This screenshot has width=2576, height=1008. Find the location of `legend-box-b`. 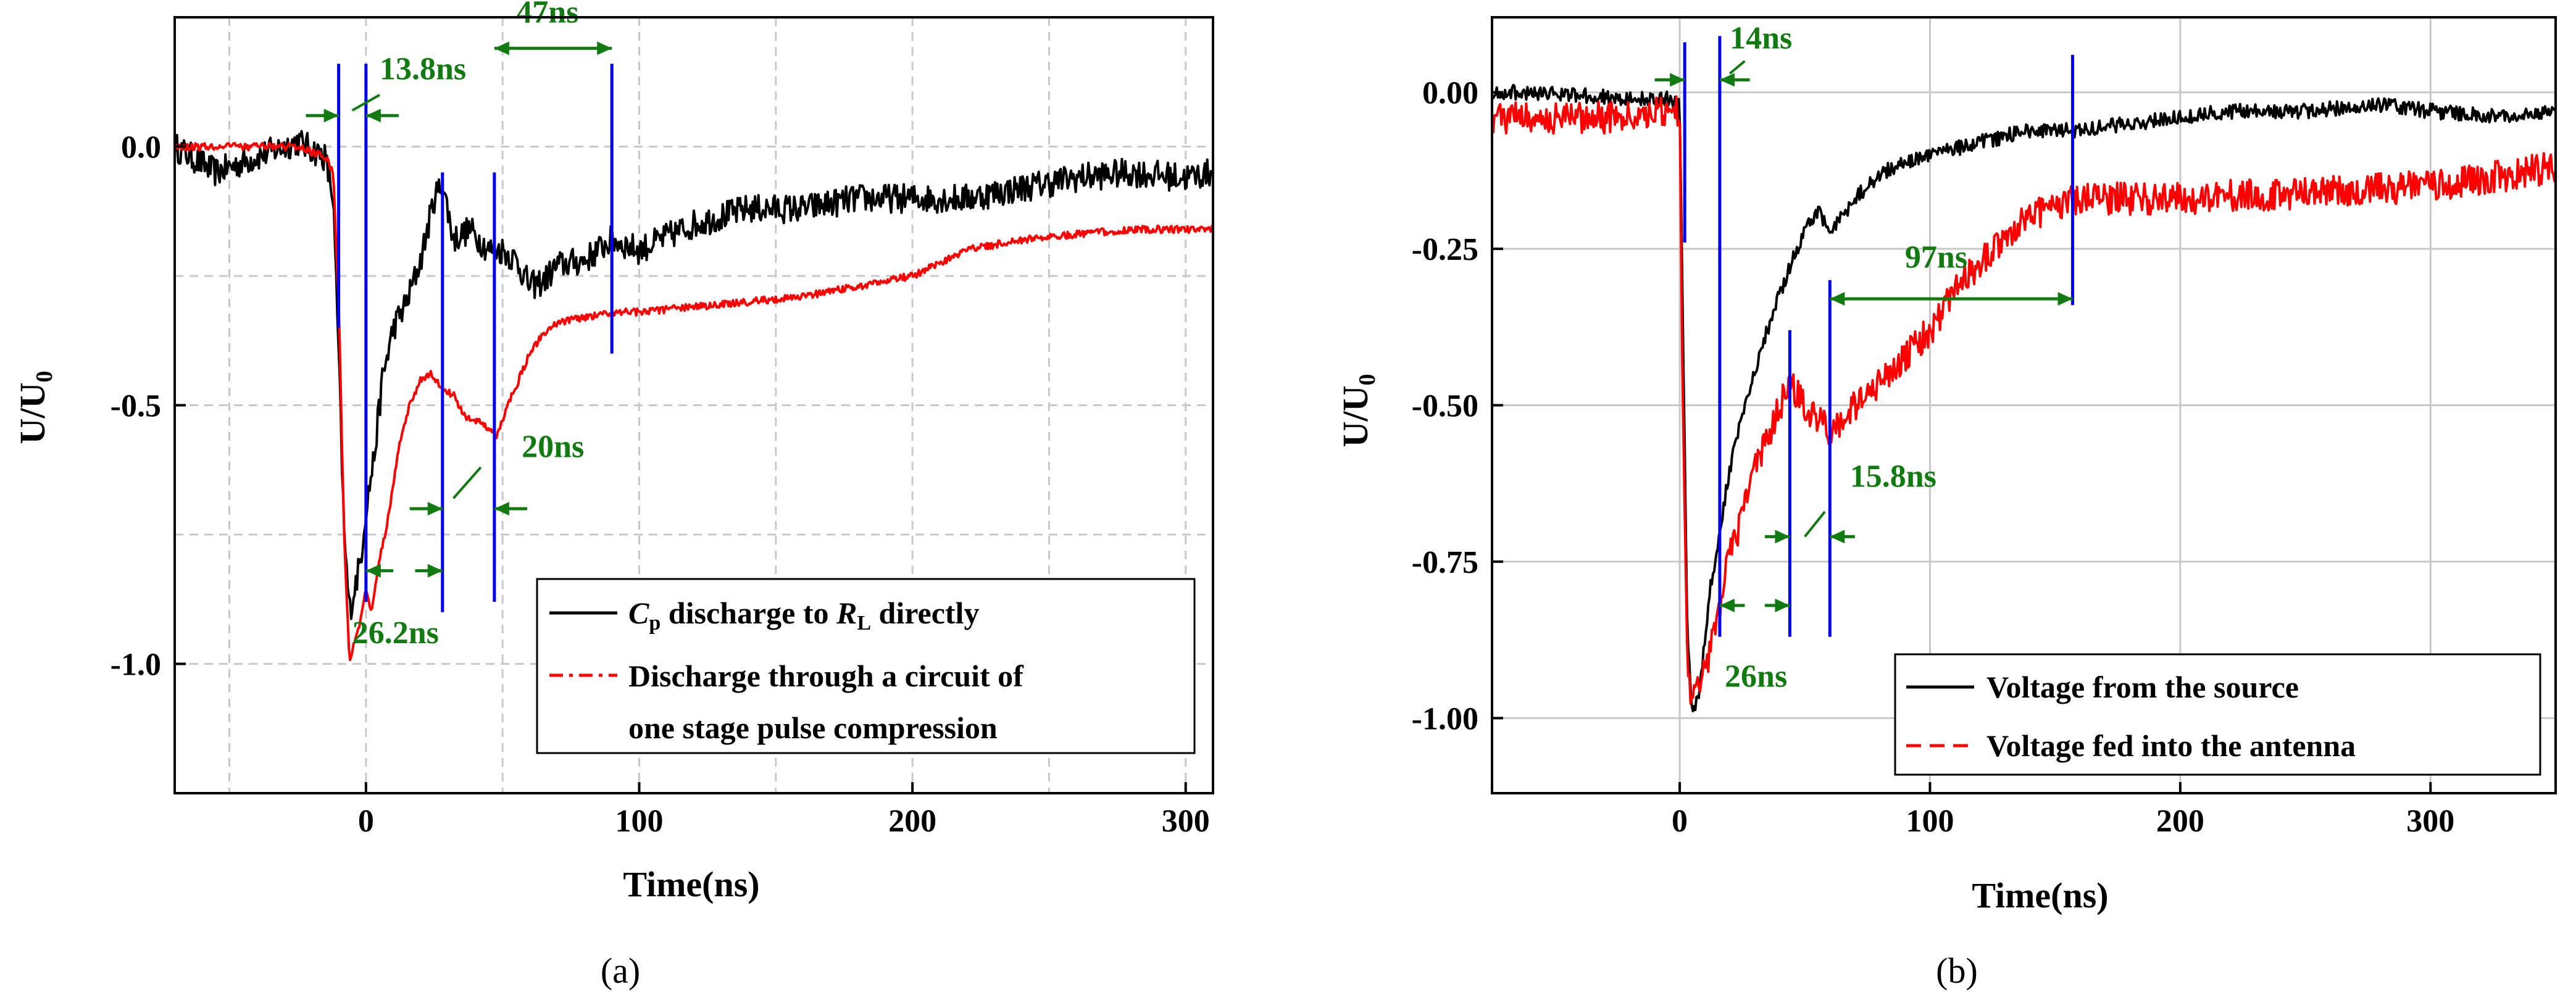

legend-box-b is located at coordinates (2217, 714).